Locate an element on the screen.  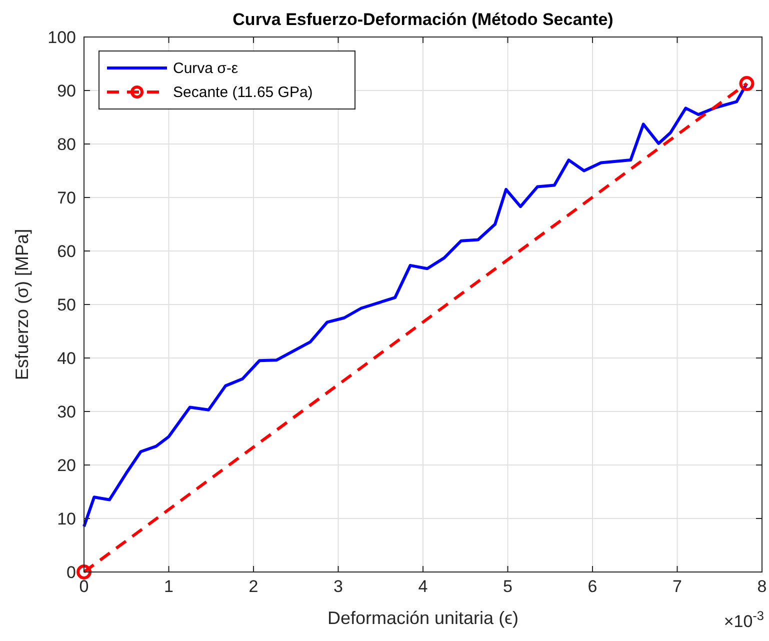
x-tick-label: 0 is located at coordinates (84, 586).